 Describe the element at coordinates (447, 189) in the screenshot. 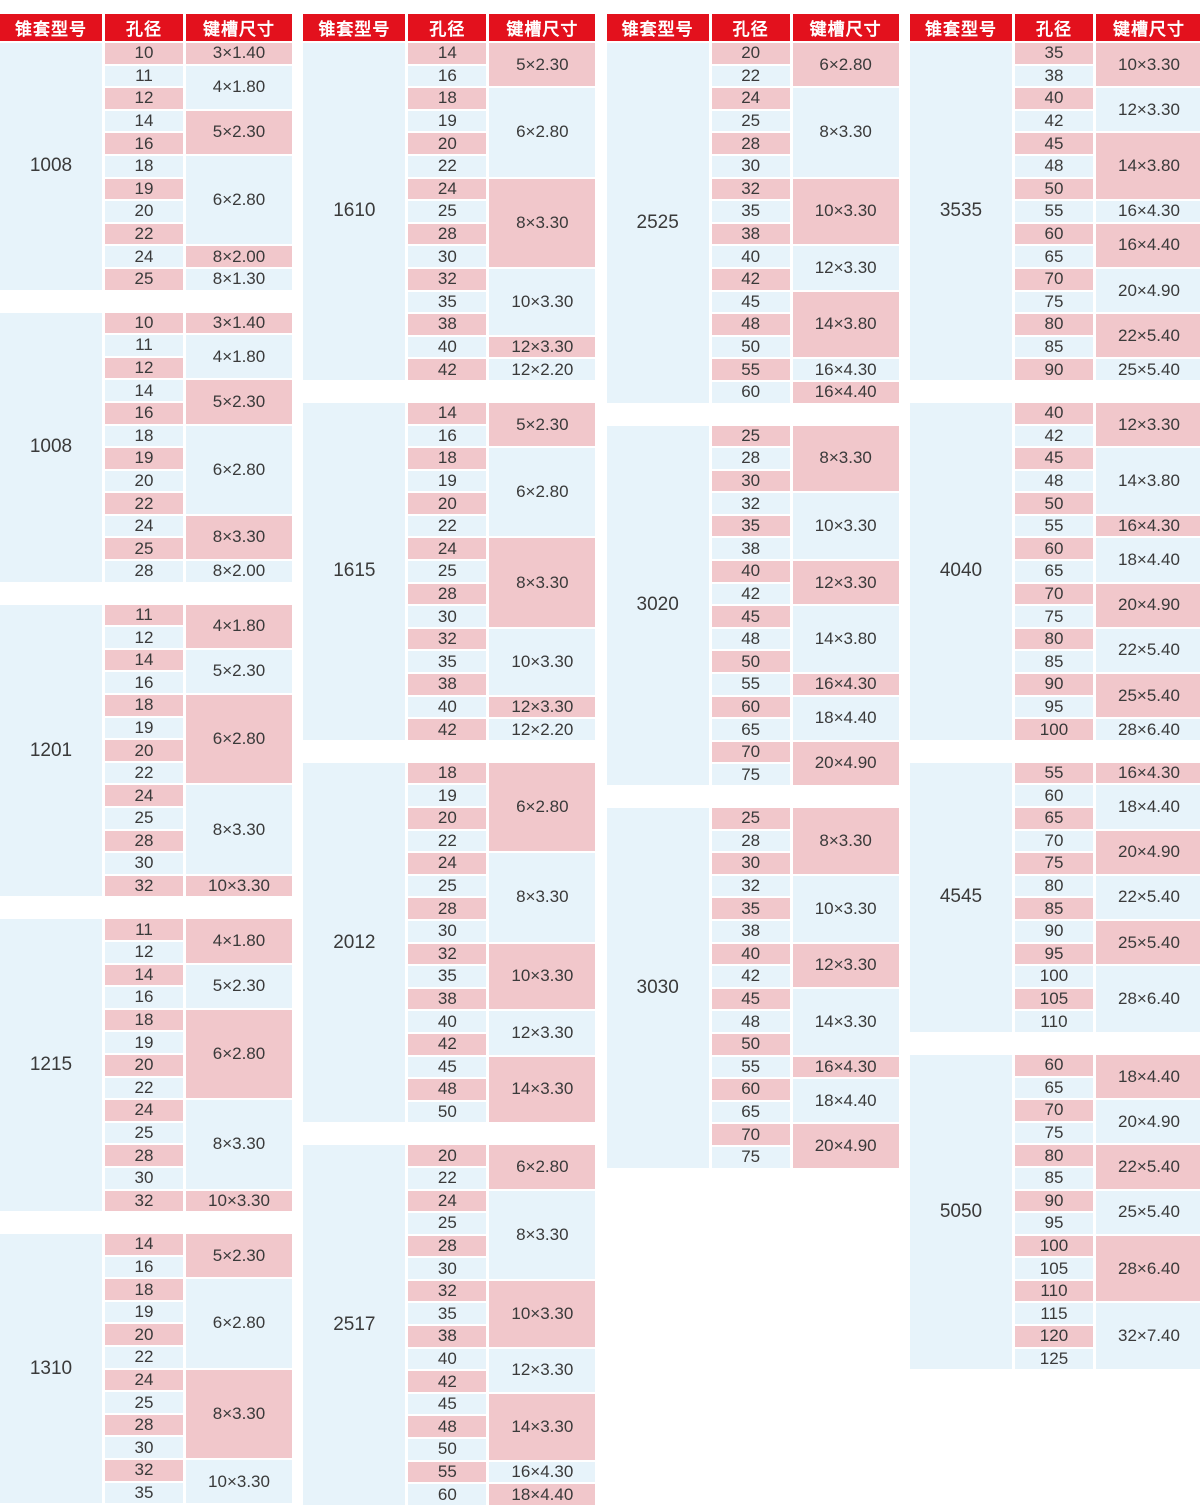

I see `bore-cell: 24` at that location.